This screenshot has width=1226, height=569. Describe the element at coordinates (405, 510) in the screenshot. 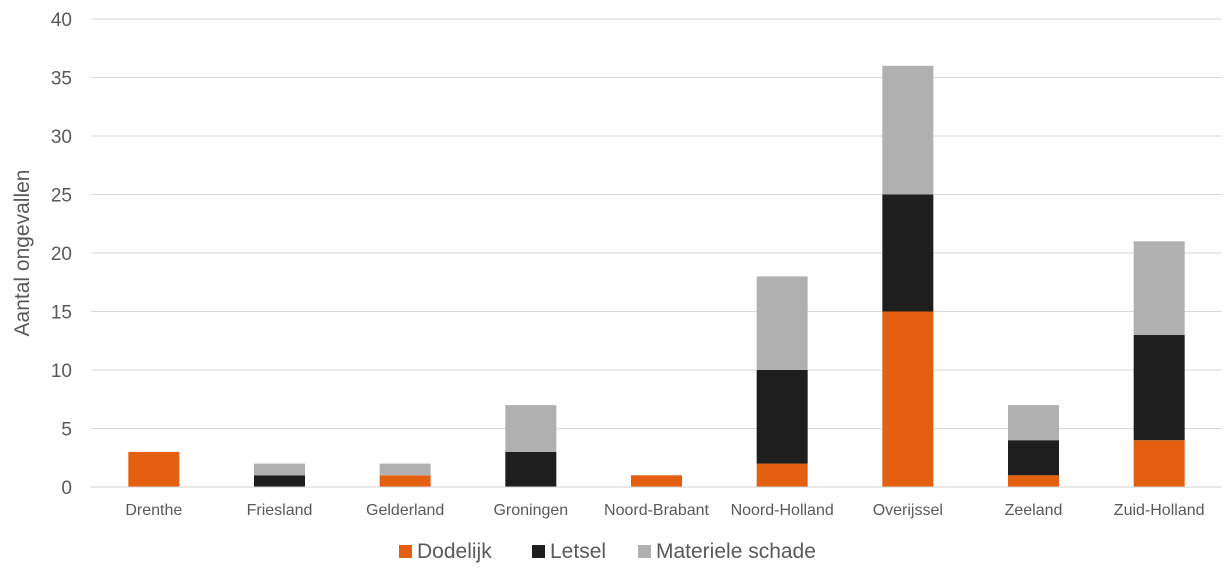

I see `x-tick-label: Gelderland` at that location.